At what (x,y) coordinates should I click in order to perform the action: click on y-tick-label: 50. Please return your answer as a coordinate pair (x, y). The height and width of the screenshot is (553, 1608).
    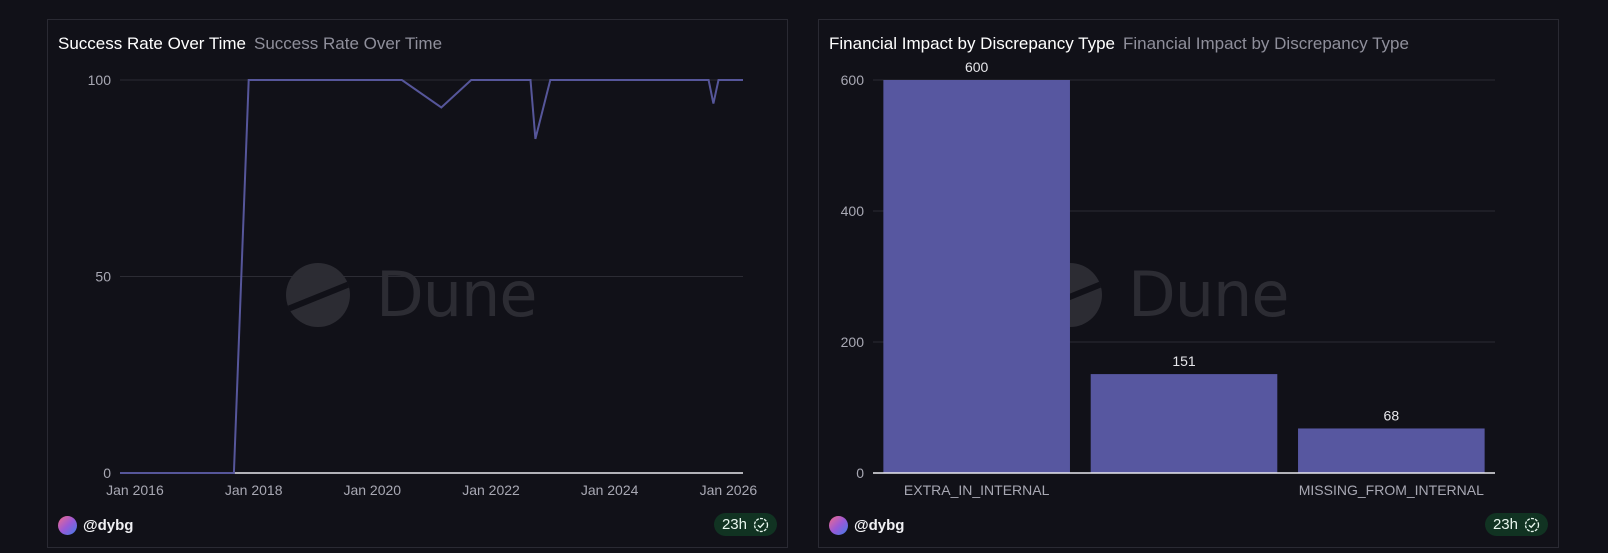
    Looking at the image, I should click on (103, 277).